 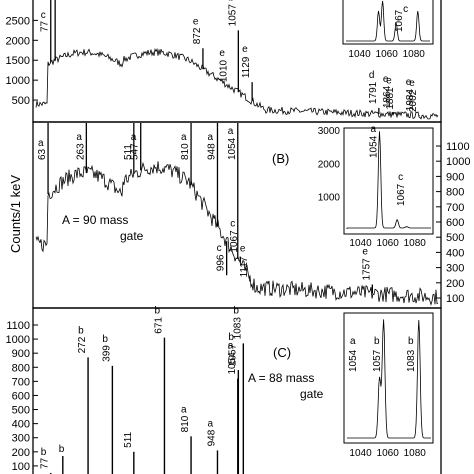 I want to click on peak-label: 996, so click(x=221, y=262).